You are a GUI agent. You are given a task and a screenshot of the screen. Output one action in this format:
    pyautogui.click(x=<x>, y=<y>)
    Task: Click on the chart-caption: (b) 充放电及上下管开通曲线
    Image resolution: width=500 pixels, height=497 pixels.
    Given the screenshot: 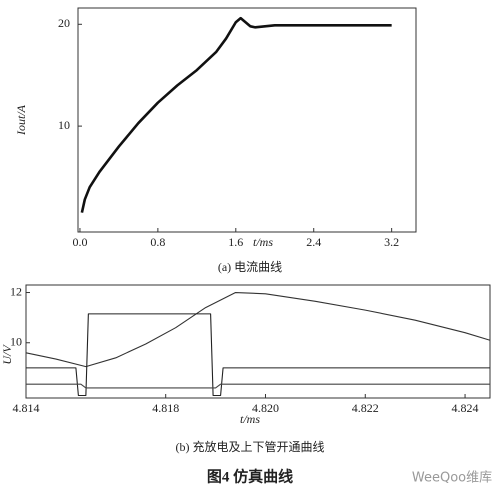 What is the action you would take?
    pyautogui.click(x=250, y=446)
    